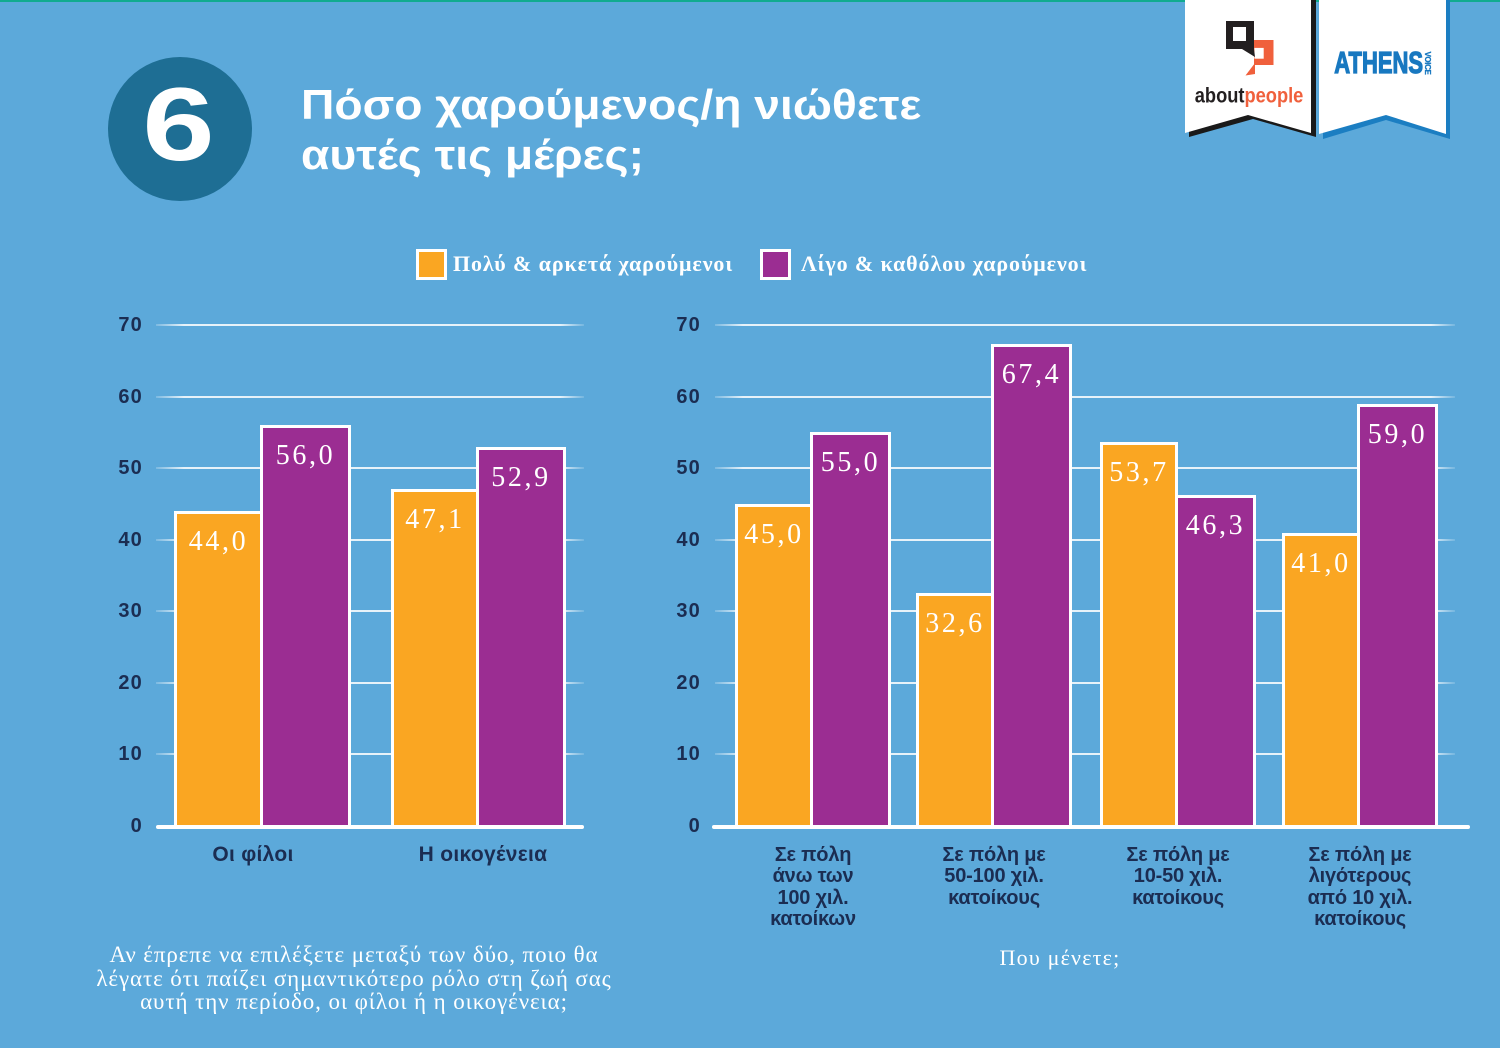 The image size is (1500, 1048). What do you see at coordinates (1427, 64) in the screenshot?
I see `svg-text: VOICE` at bounding box center [1427, 64].